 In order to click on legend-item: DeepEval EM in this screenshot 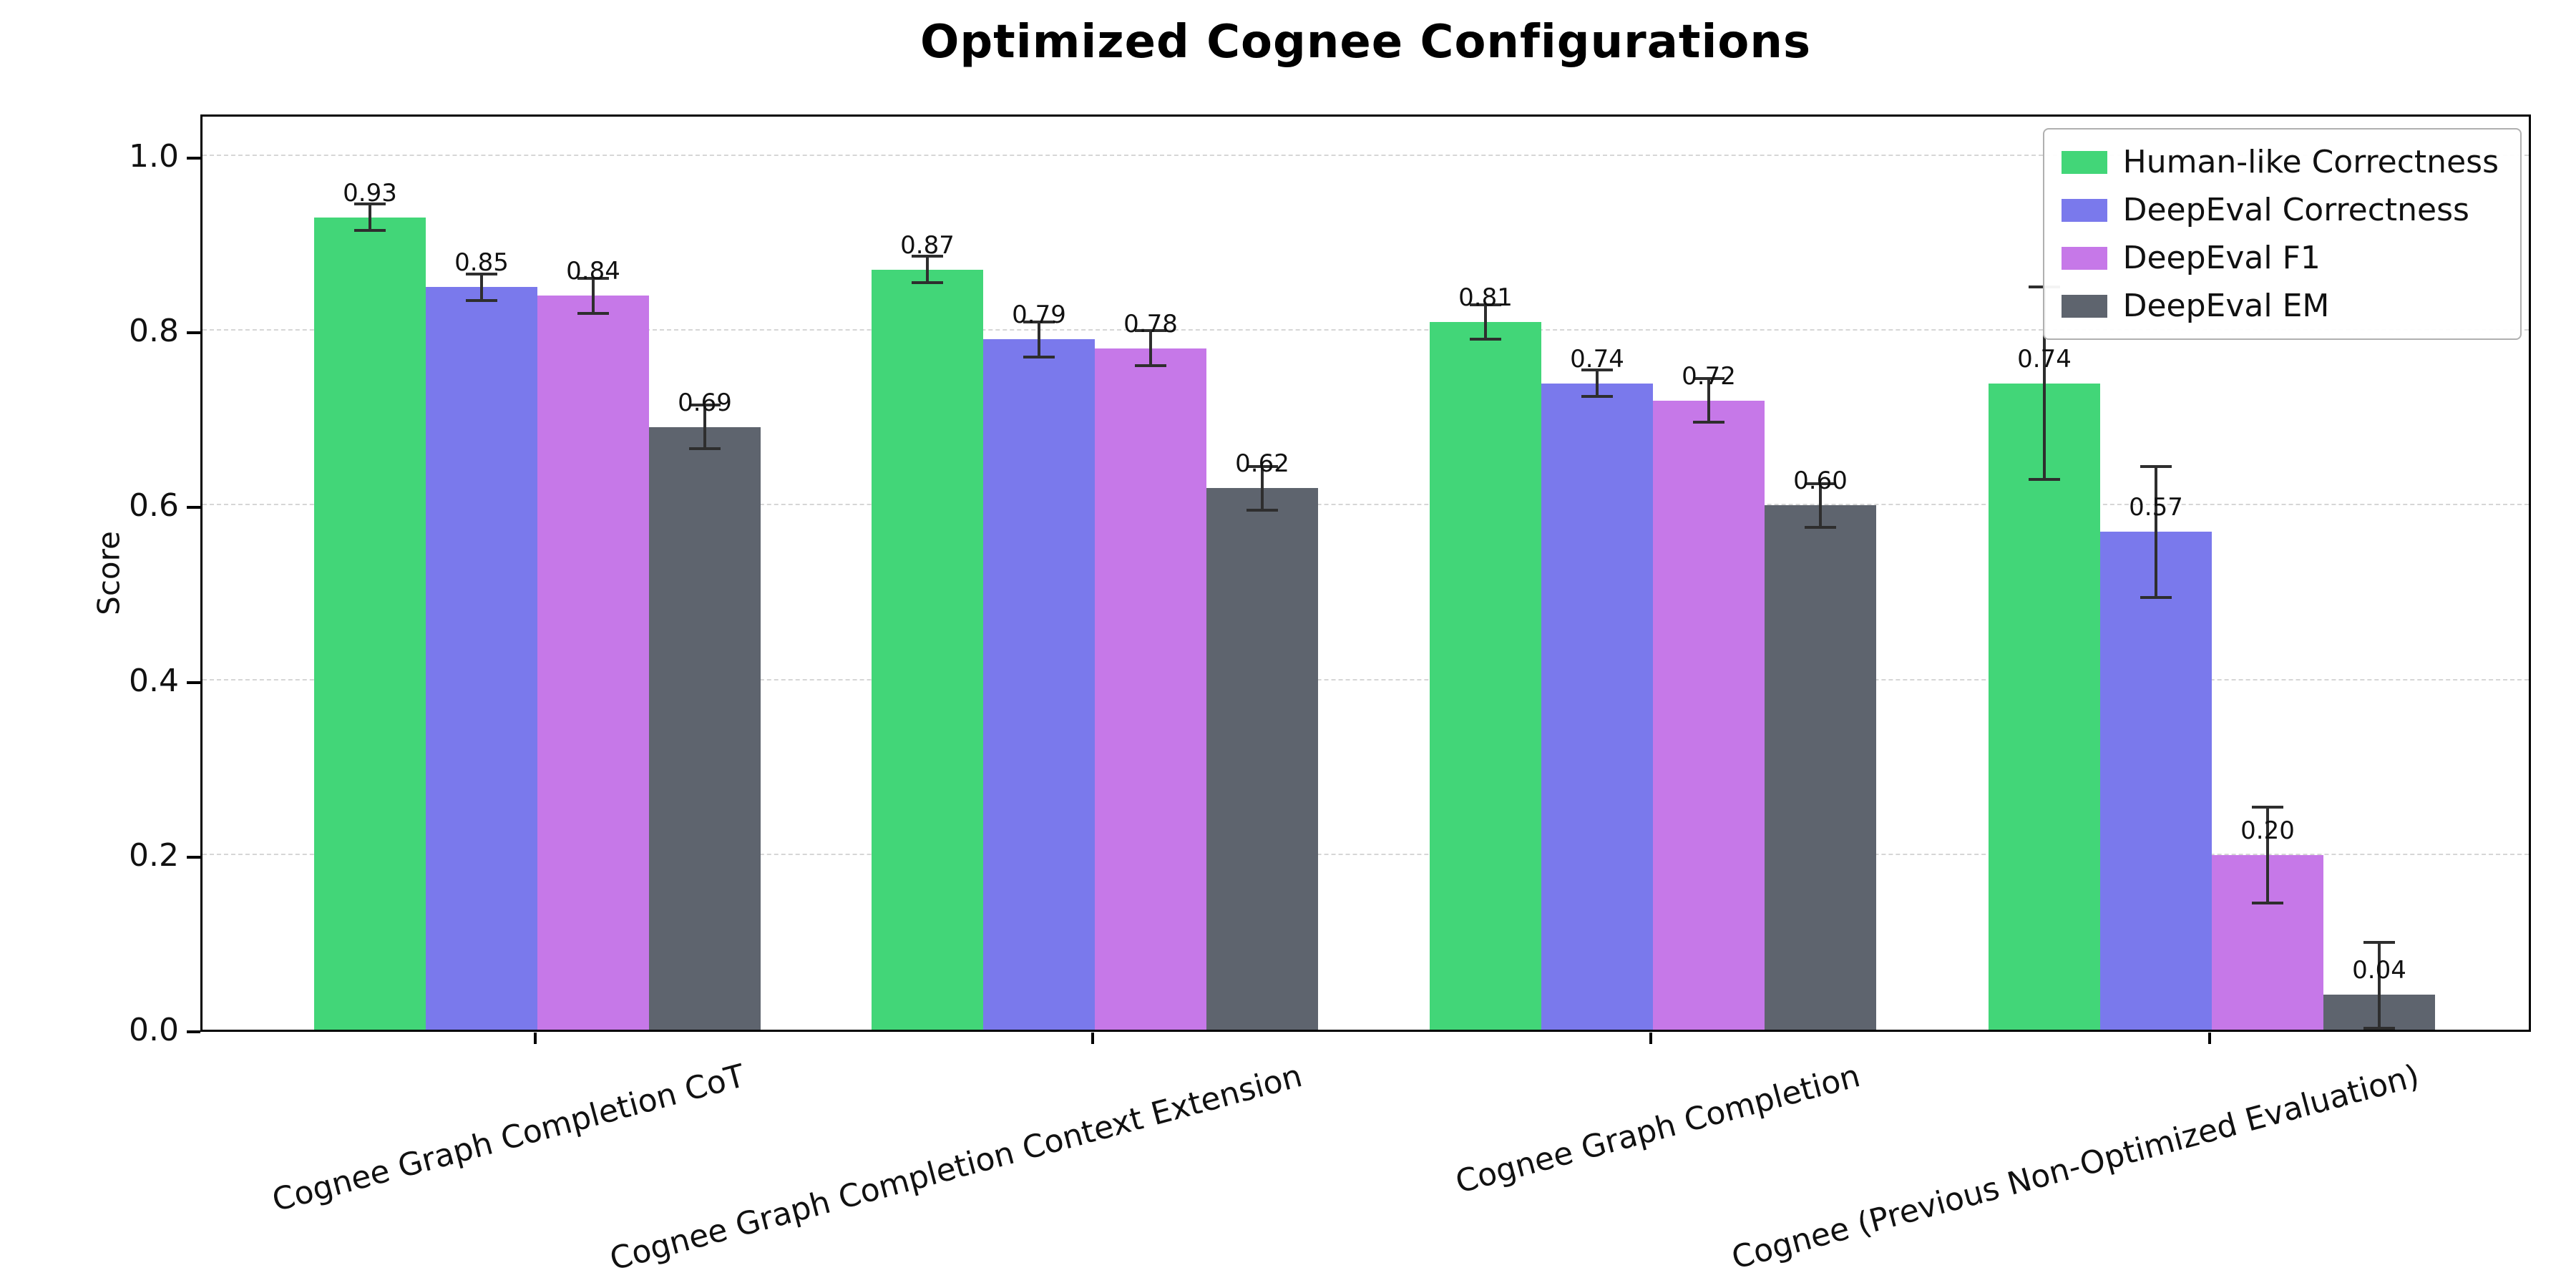, I will do `click(2280, 306)`.